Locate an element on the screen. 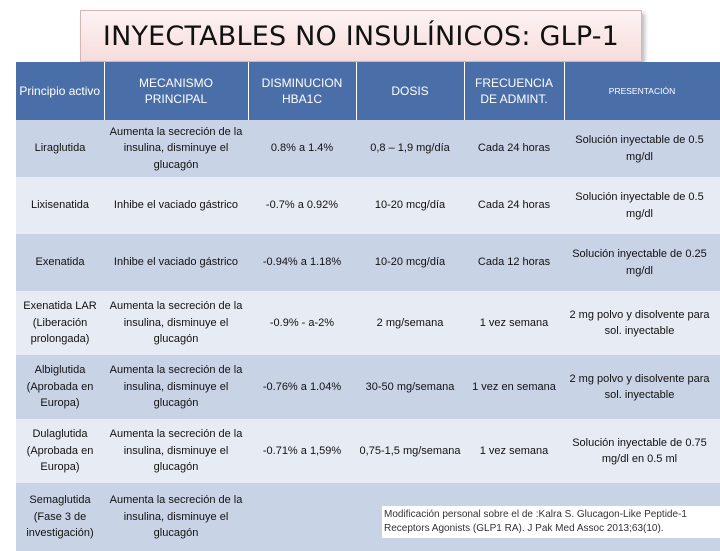  cell-principio: Exenatida is located at coordinates (60, 262).